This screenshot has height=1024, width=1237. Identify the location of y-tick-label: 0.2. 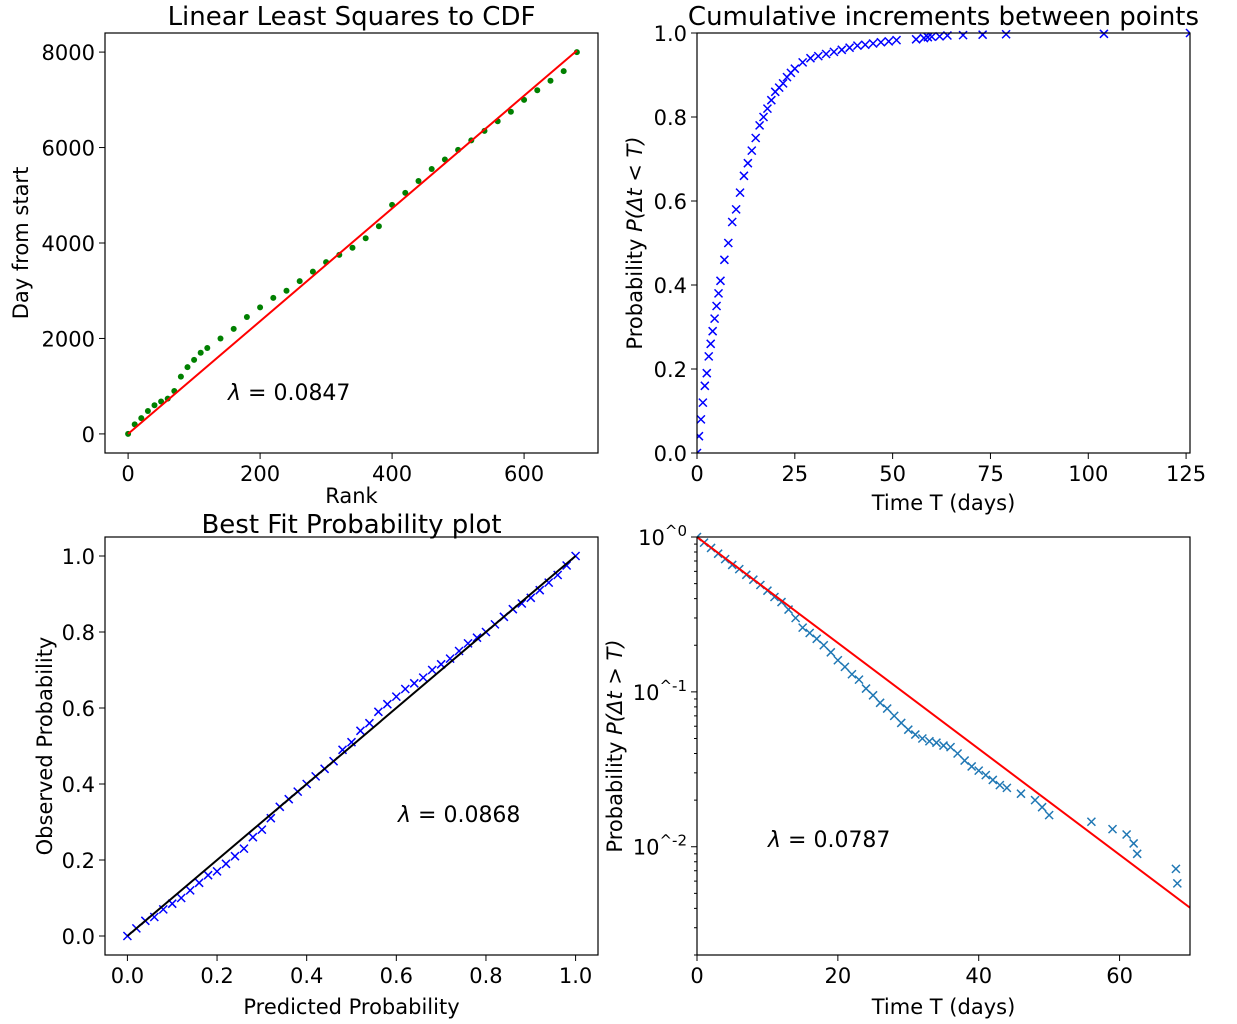
(78, 861).